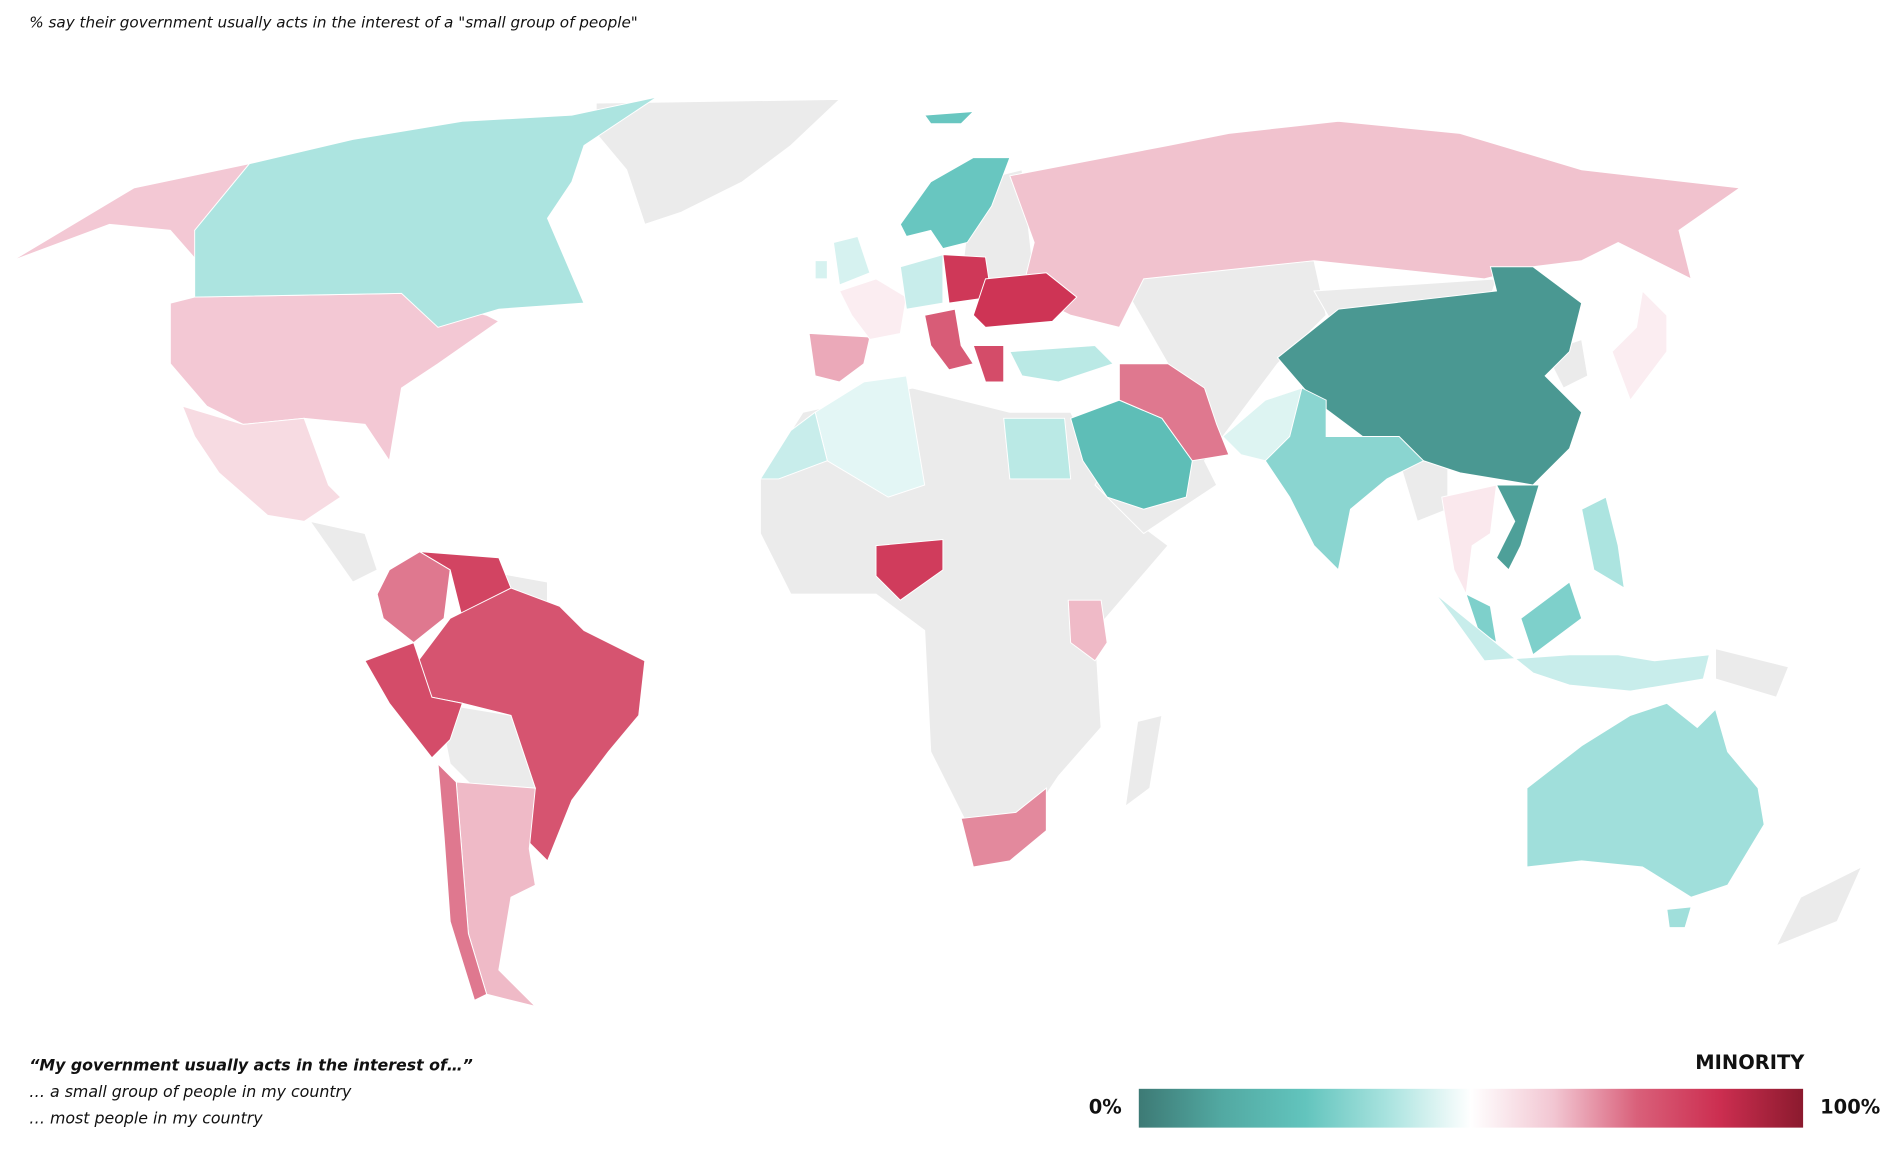 The image size is (1898, 1164). Describe the element at coordinates (1750, 1062) in the screenshot. I see `scale-title: MINORITY` at that location.